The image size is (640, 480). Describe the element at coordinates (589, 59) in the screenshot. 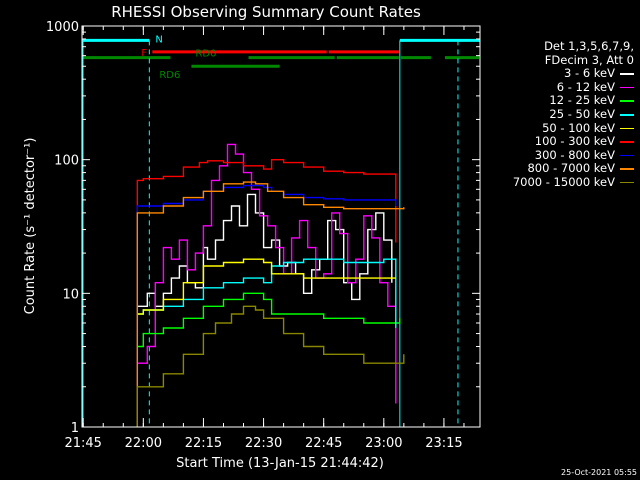

I see `legend-header-line-2: FDecim 3, Att 0` at that location.